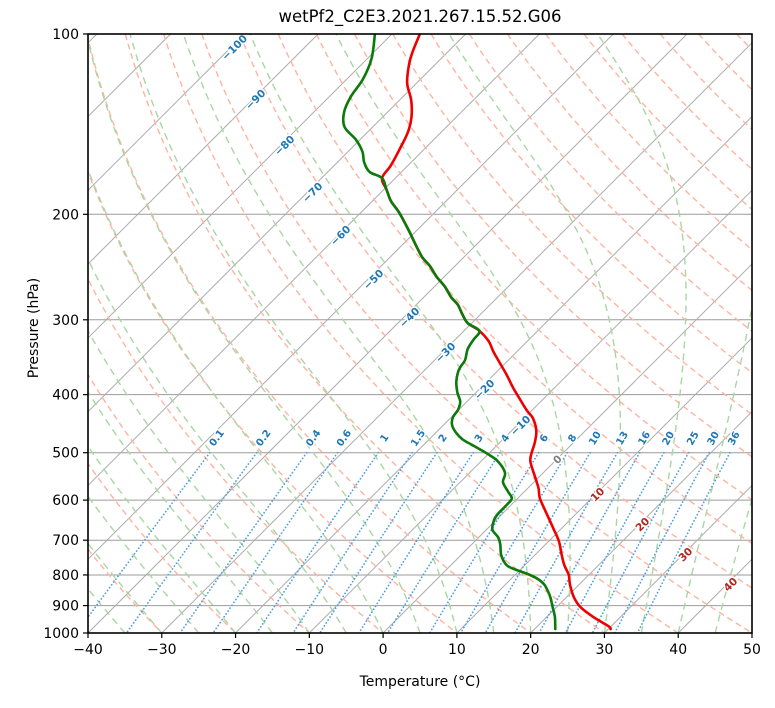 The width and height of the screenshot is (775, 708). I want to click on svg-text: 1.5, so click(418, 438).